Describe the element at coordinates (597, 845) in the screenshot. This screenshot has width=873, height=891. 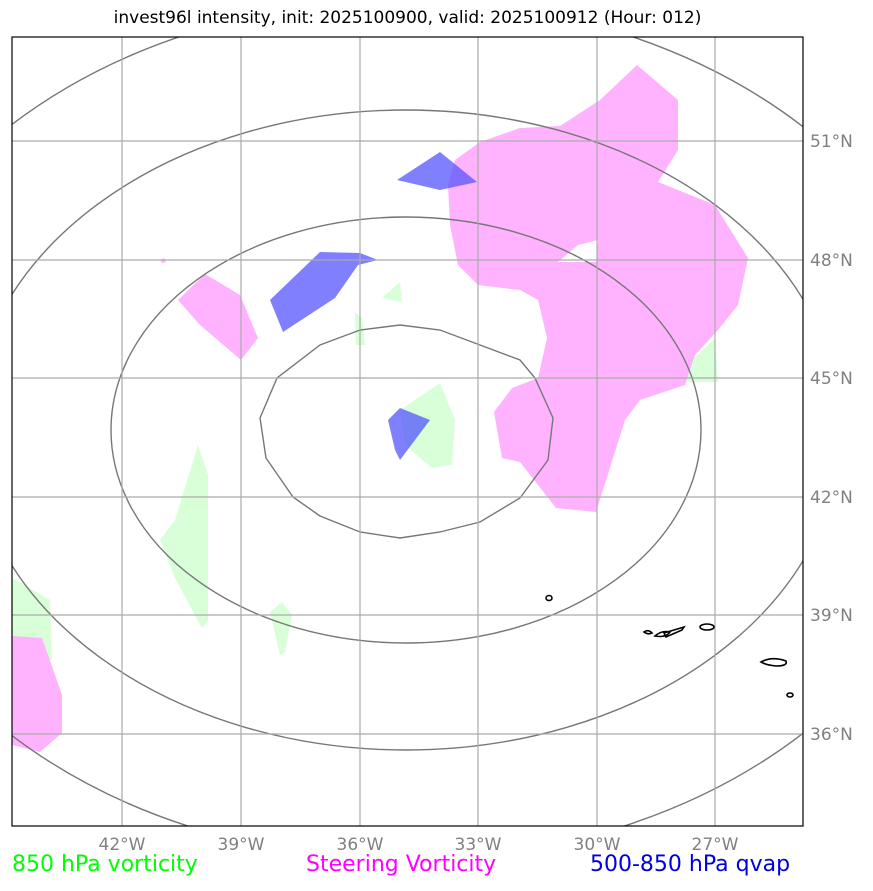
I see `lon-label: 30°W` at that location.